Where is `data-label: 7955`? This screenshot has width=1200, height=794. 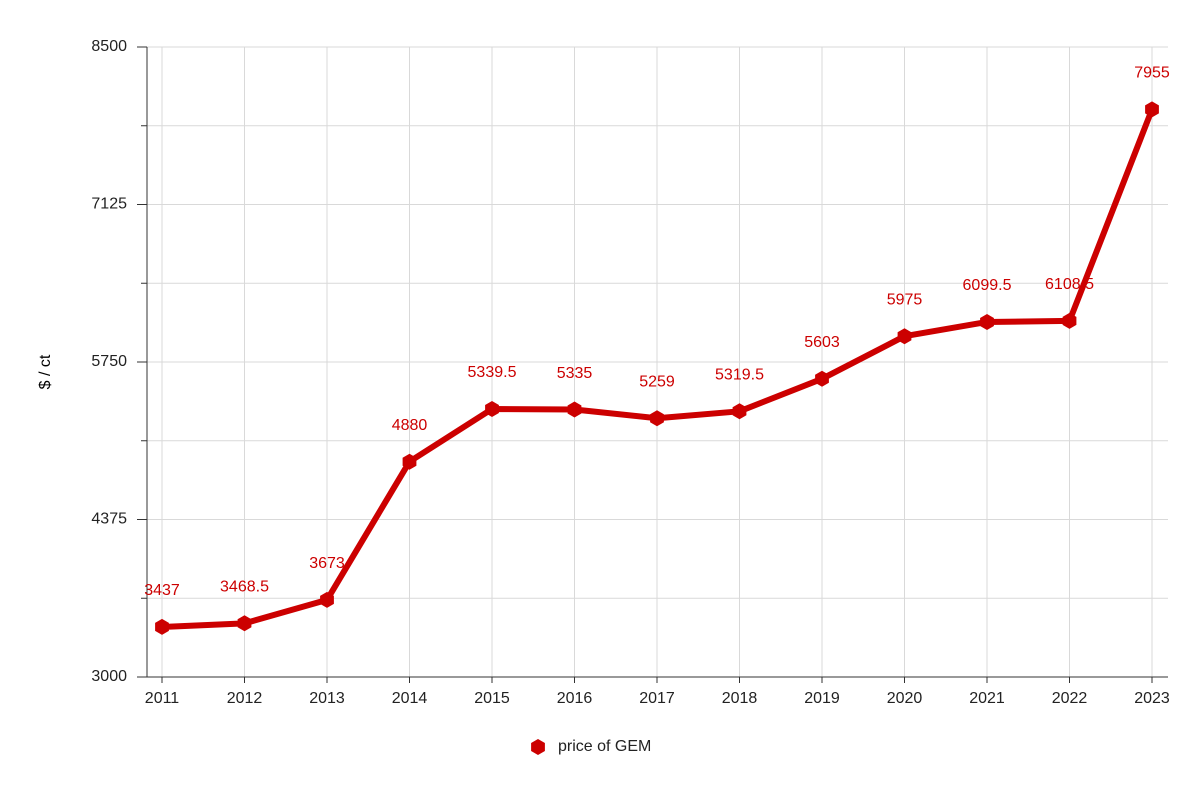
data-label: 7955 is located at coordinates (1152, 73).